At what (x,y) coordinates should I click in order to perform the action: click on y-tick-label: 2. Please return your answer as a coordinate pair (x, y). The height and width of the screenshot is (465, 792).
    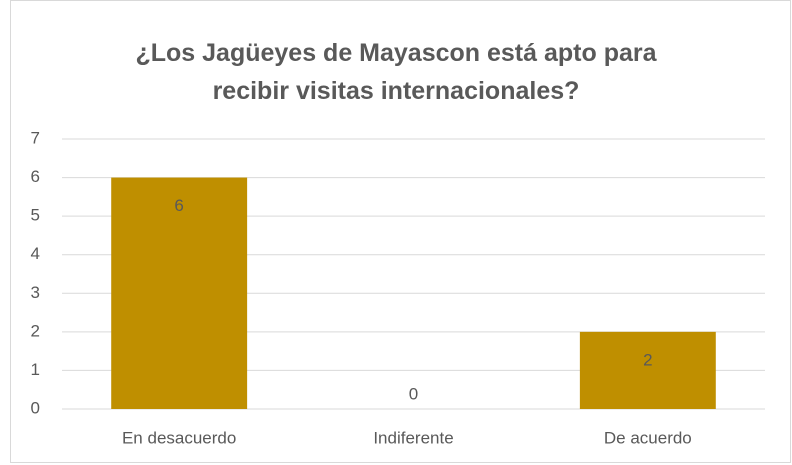
    Looking at the image, I should click on (35, 330).